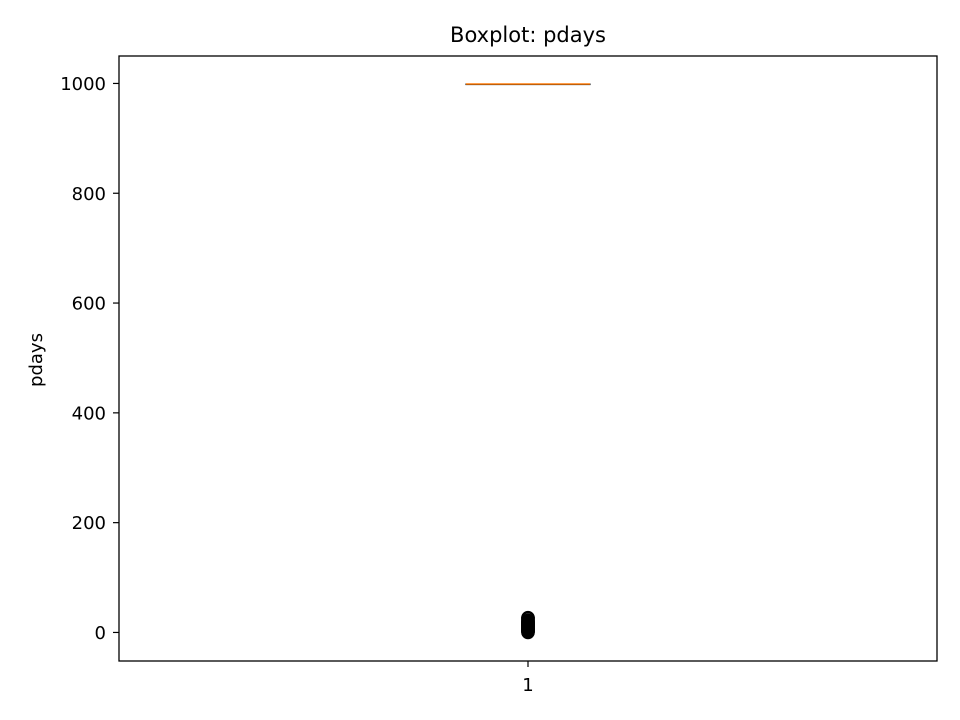  I want to click on x-tick-label: 1, so click(527, 685).